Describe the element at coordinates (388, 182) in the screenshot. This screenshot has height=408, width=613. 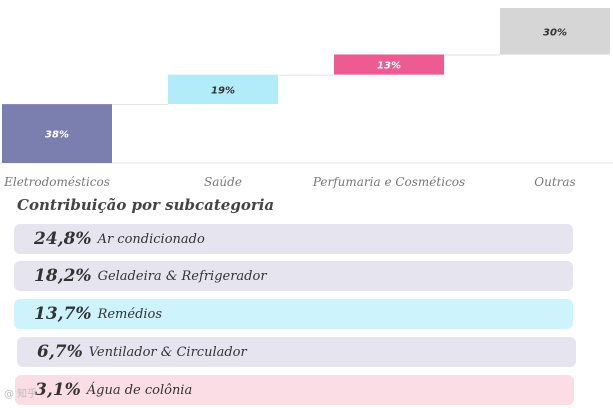
I see `category-label: Perfumaria e Cosméticos` at that location.